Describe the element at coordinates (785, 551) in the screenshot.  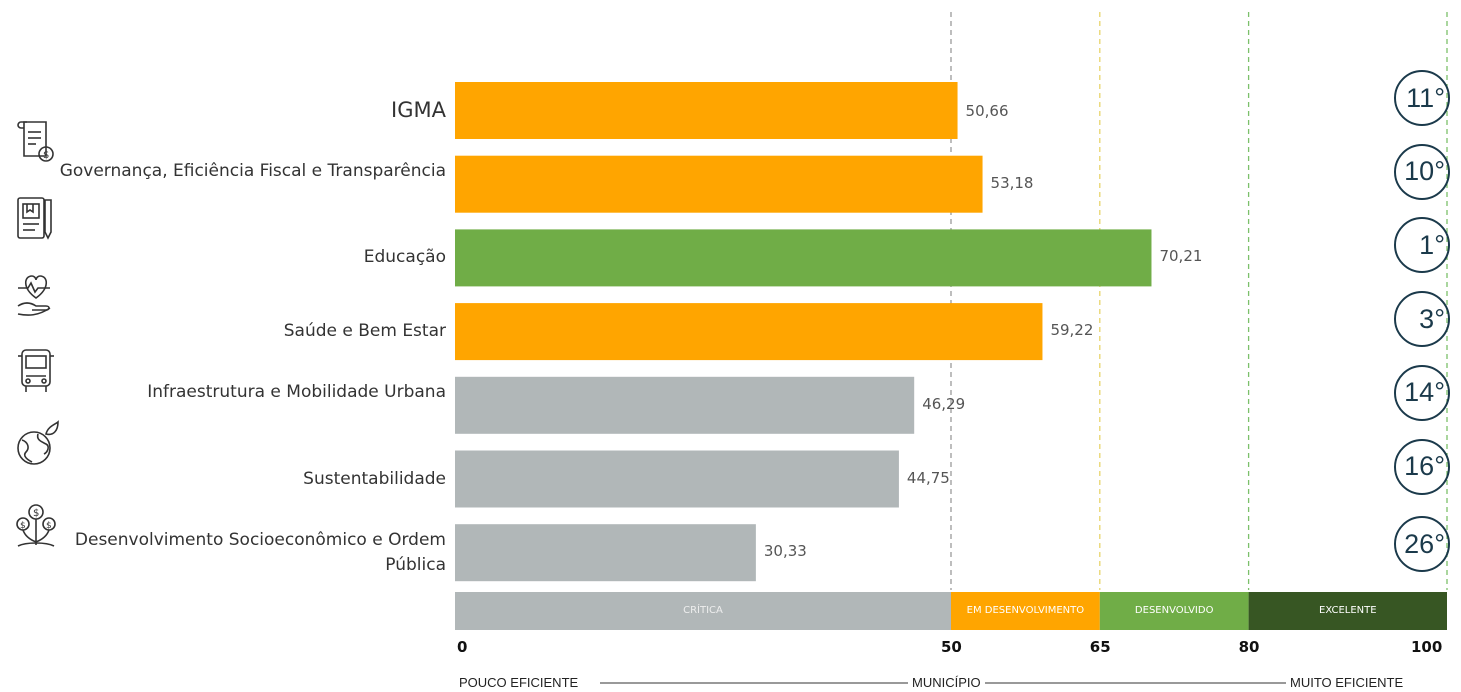
I see `value-label-6: 30,33` at that location.